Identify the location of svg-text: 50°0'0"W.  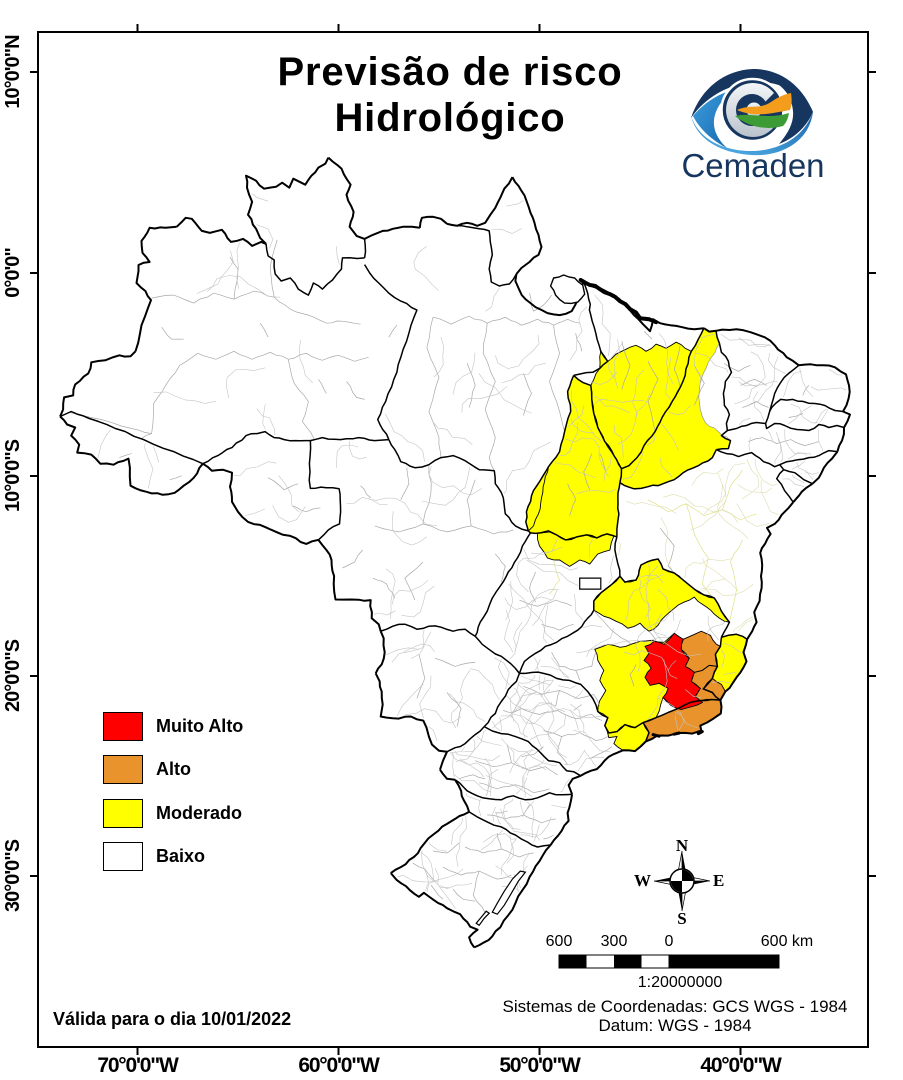
(540, 1065).